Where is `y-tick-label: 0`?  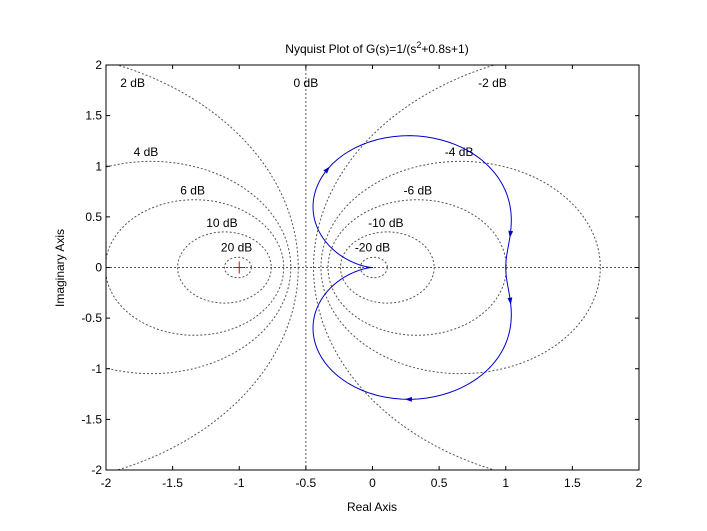
y-tick-label: 0 is located at coordinates (98, 268).